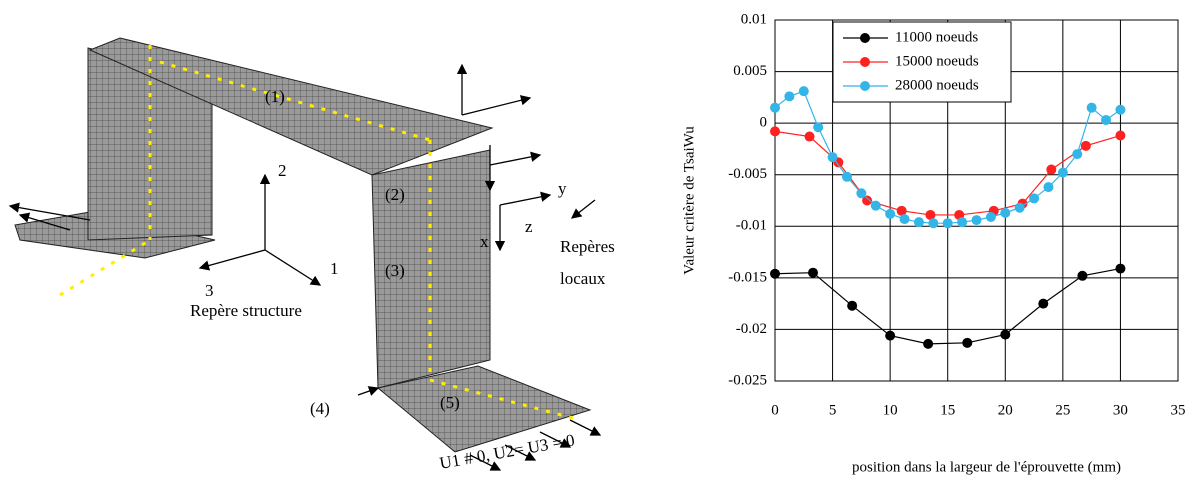  What do you see at coordinates (450, 402) in the screenshot?
I see `diagram-label: (5)` at bounding box center [450, 402].